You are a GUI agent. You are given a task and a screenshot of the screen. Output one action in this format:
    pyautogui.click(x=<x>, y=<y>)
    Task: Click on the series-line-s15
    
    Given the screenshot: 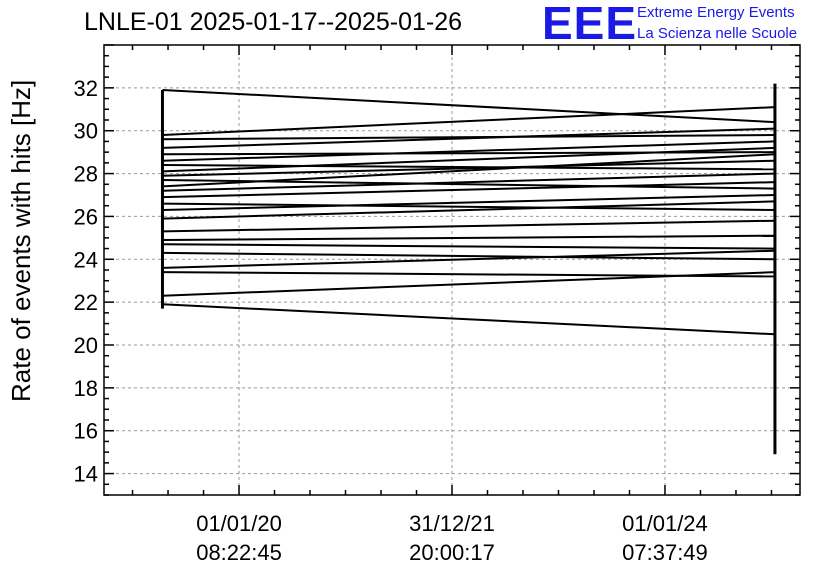 What is the action you would take?
    pyautogui.click(x=468, y=202)
    